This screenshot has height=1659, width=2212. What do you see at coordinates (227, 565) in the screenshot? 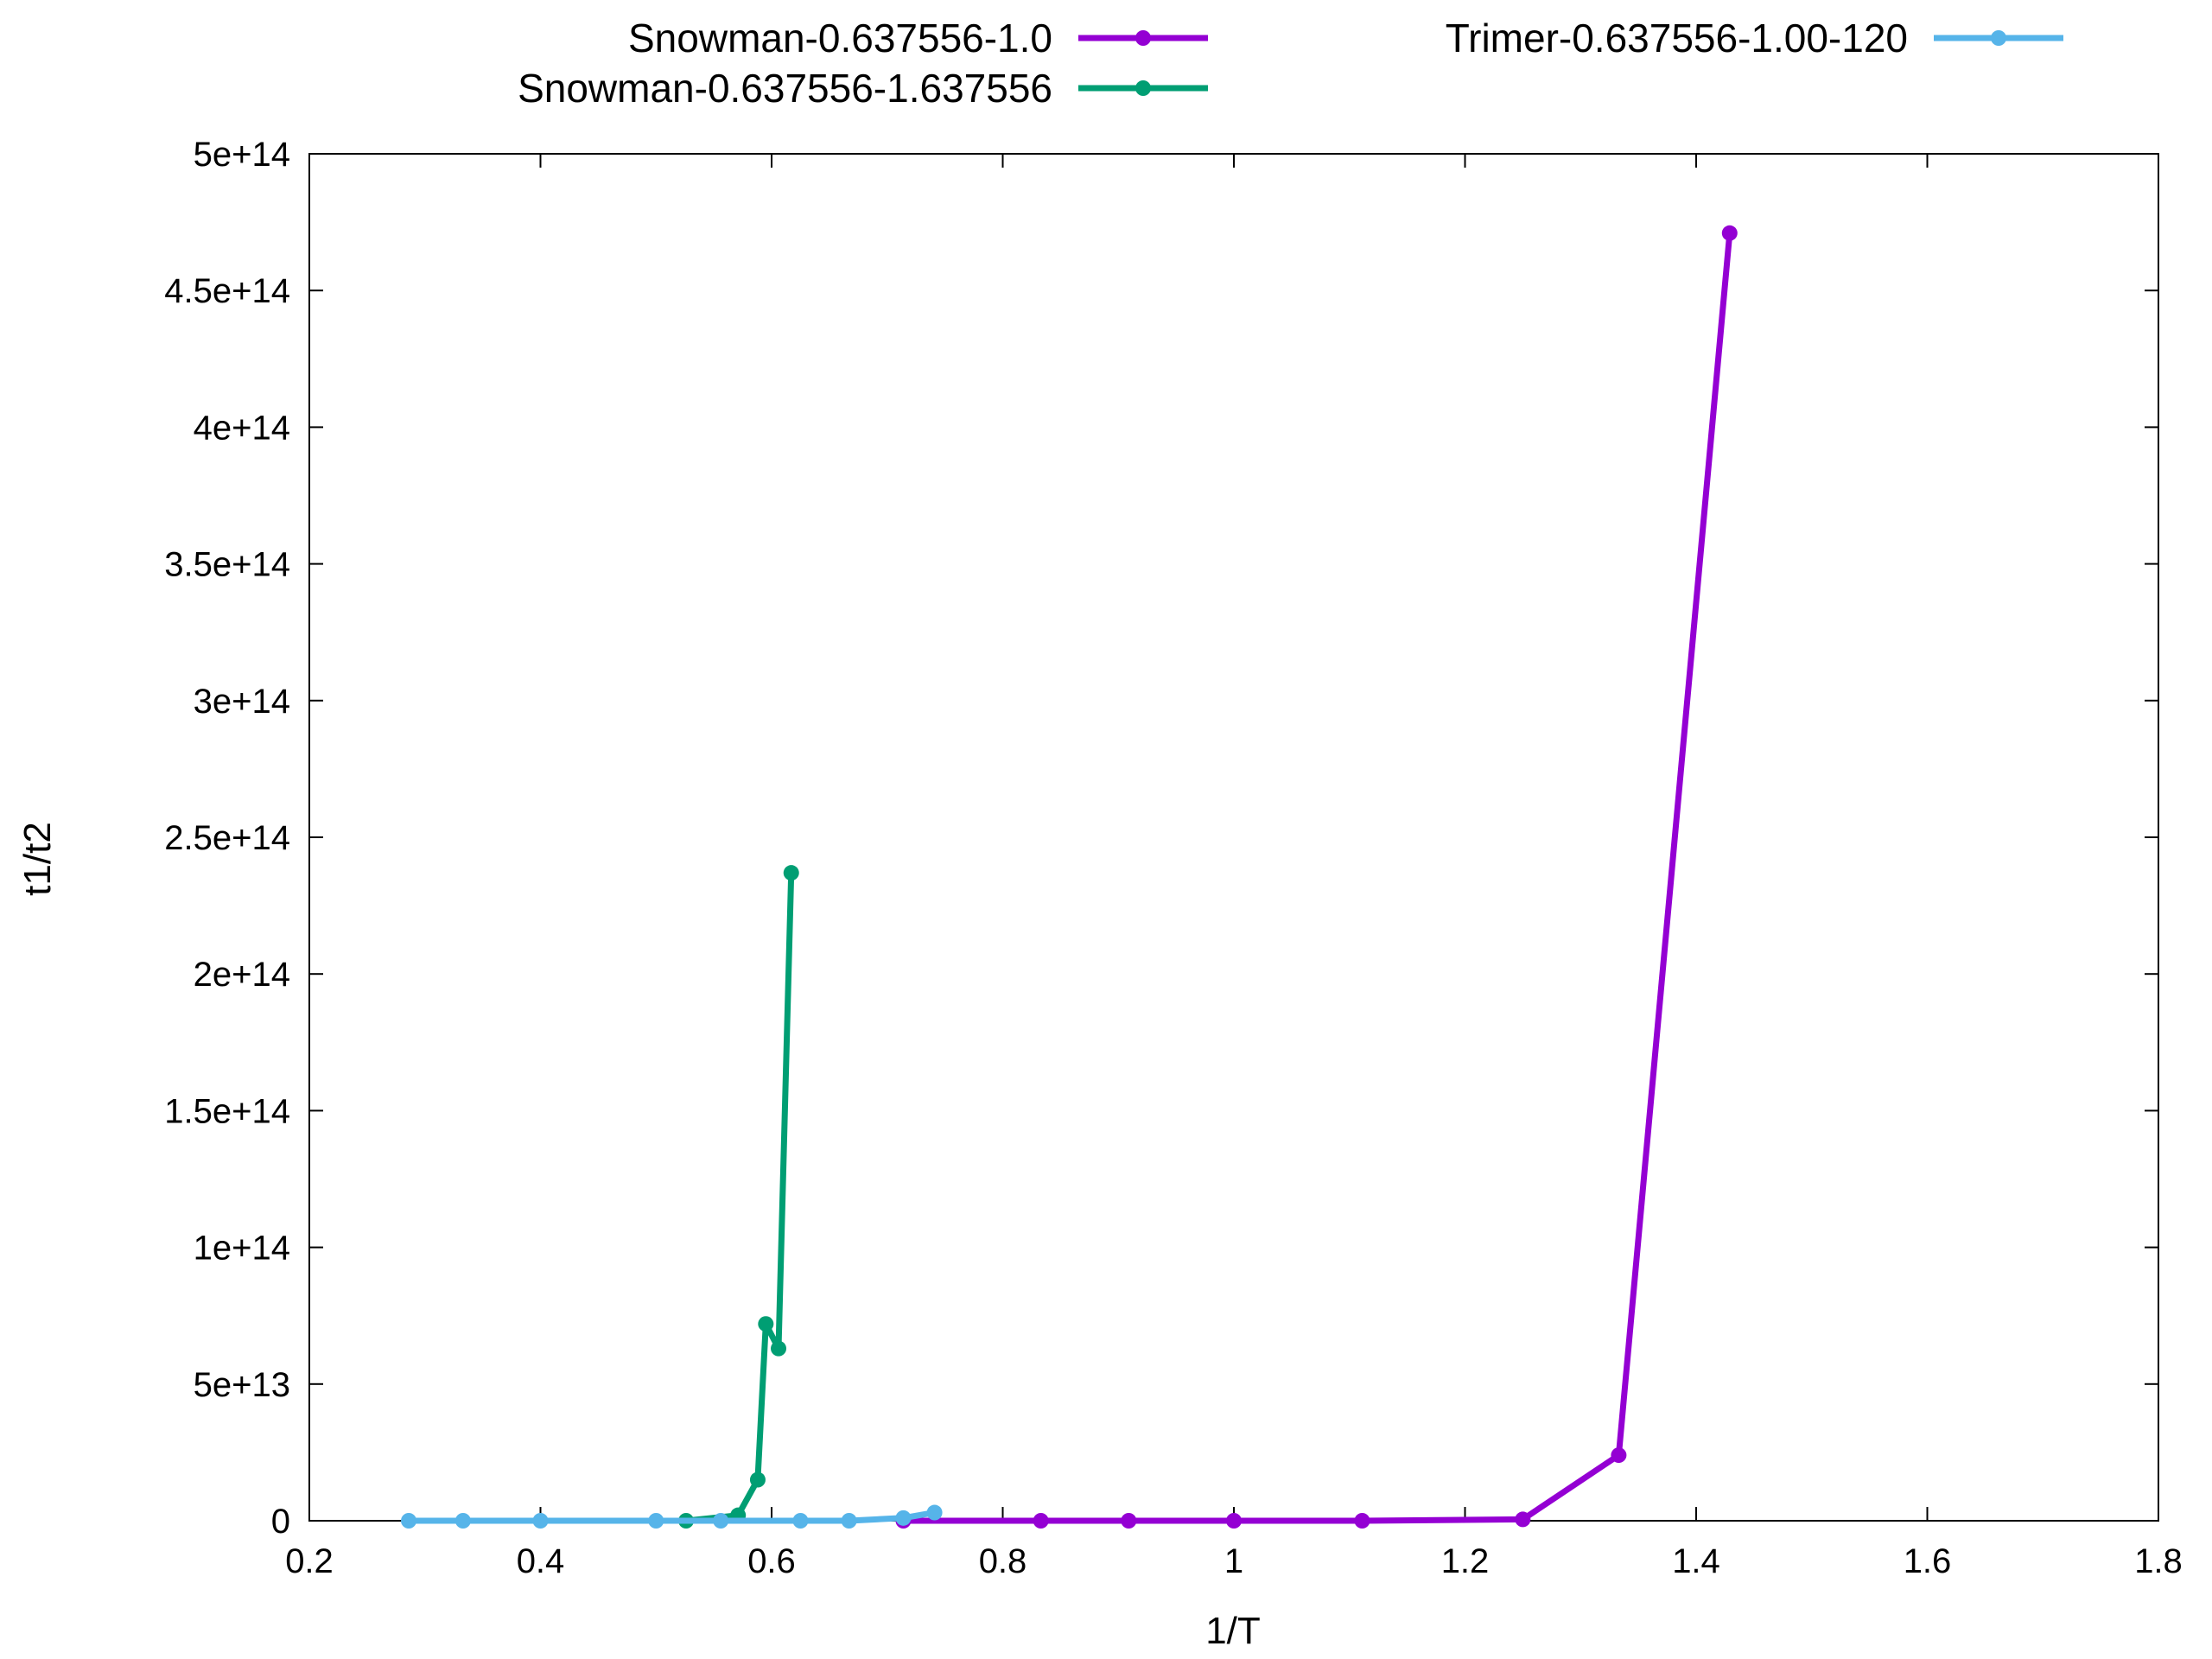
I see `y-tick-label: 3.5e+14` at bounding box center [227, 565].